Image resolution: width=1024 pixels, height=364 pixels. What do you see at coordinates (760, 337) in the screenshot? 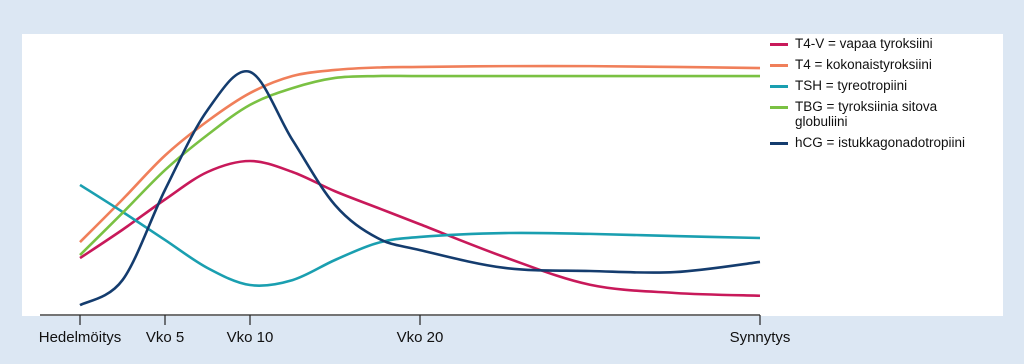
I see `x-tick-label: Synnytys` at bounding box center [760, 337].